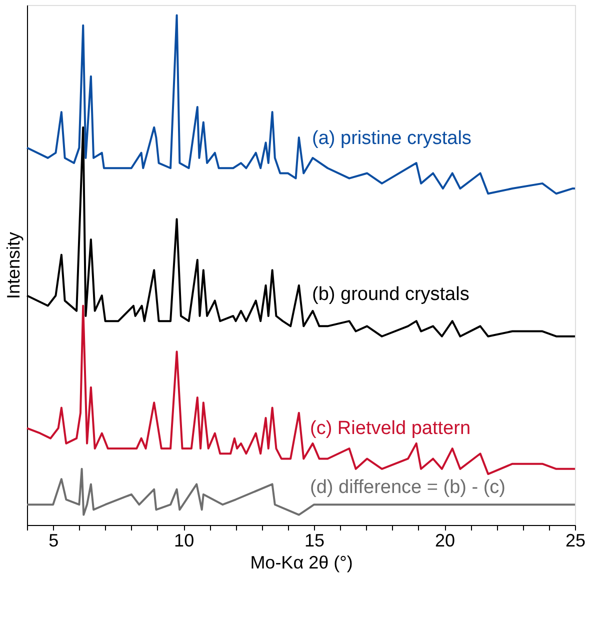 The image size is (614, 623). I want to click on x-tick-label: 10, so click(184, 540).